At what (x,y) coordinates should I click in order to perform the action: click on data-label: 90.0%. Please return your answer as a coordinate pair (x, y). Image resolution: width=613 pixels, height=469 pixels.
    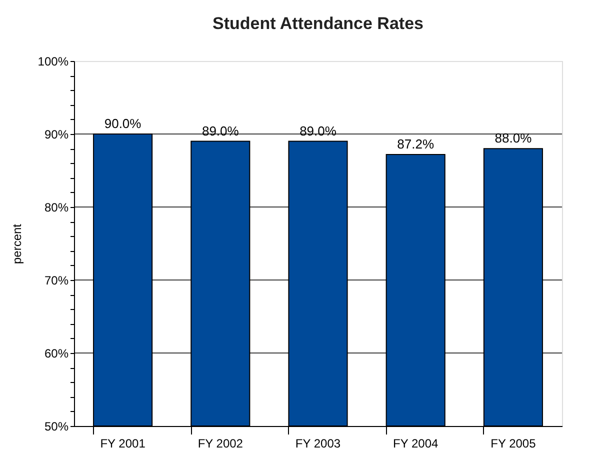
    Looking at the image, I should click on (123, 123).